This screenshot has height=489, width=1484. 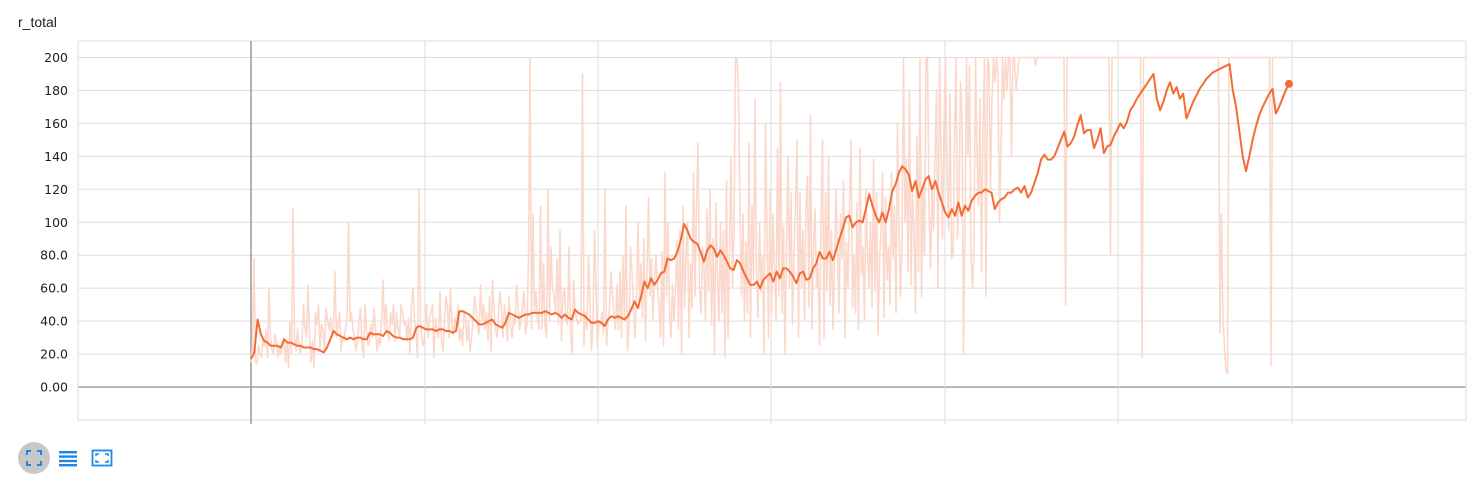 I want to click on toggle-log-button, so click(x=68, y=458).